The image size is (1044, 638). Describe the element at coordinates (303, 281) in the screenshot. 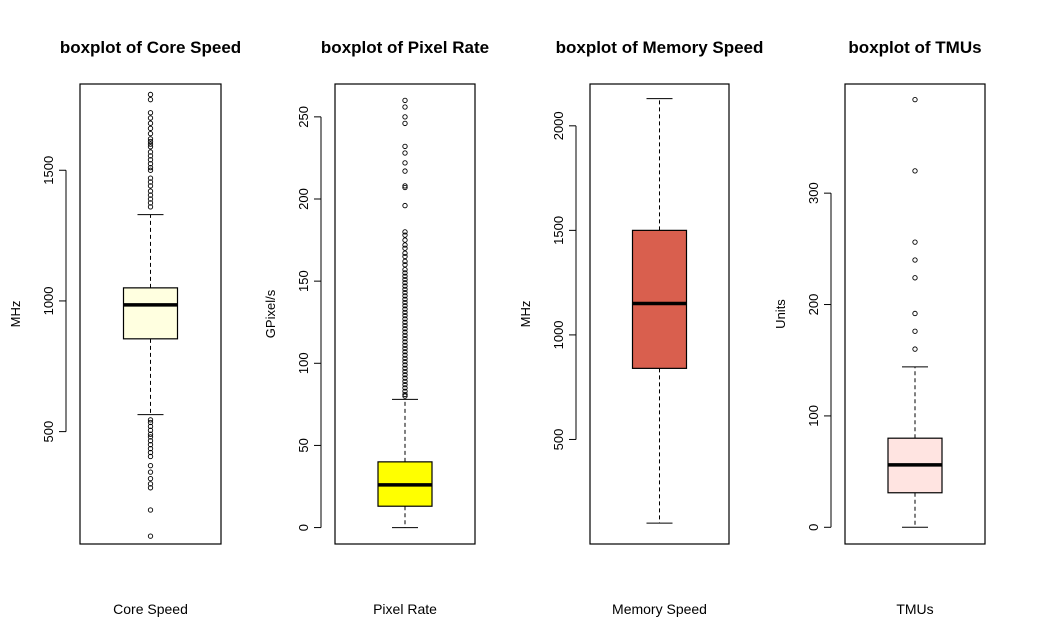

I see `y-tick-label: 150` at that location.